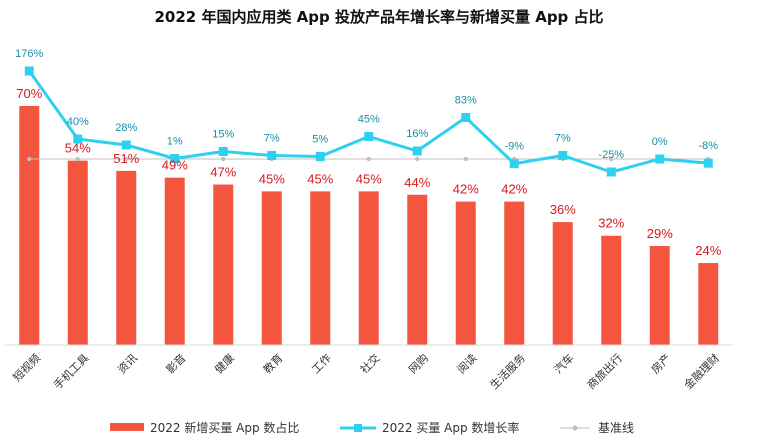 This screenshot has height=444, width=759. What do you see at coordinates (378, 17) in the screenshot?
I see `chart-title: 2022 年国内应用类 App 投放产品年增长率与新增买量 App 占比` at bounding box center [378, 17].